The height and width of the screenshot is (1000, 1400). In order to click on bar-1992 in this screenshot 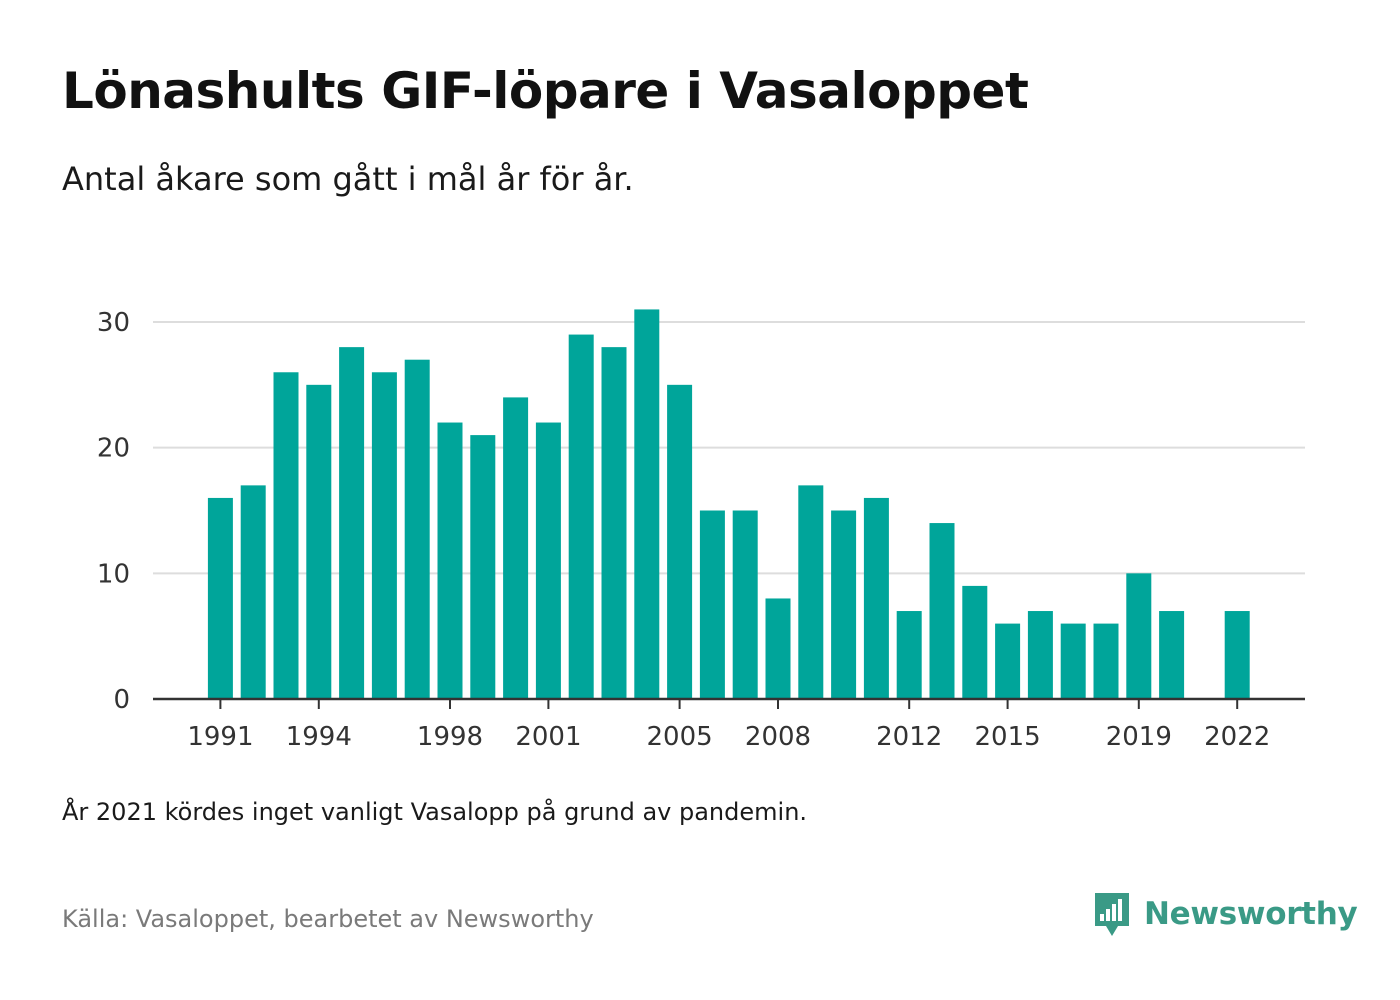, I will do `click(253, 592)`.